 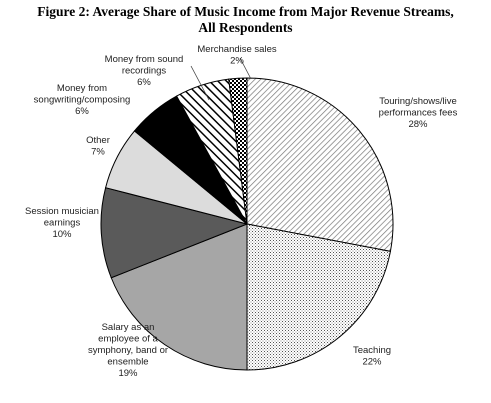 What do you see at coordinates (82, 100) in the screenshot?
I see `slice-label-money-from-songwriting-composing: Money from songwriting/composing 6%` at bounding box center [82, 100].